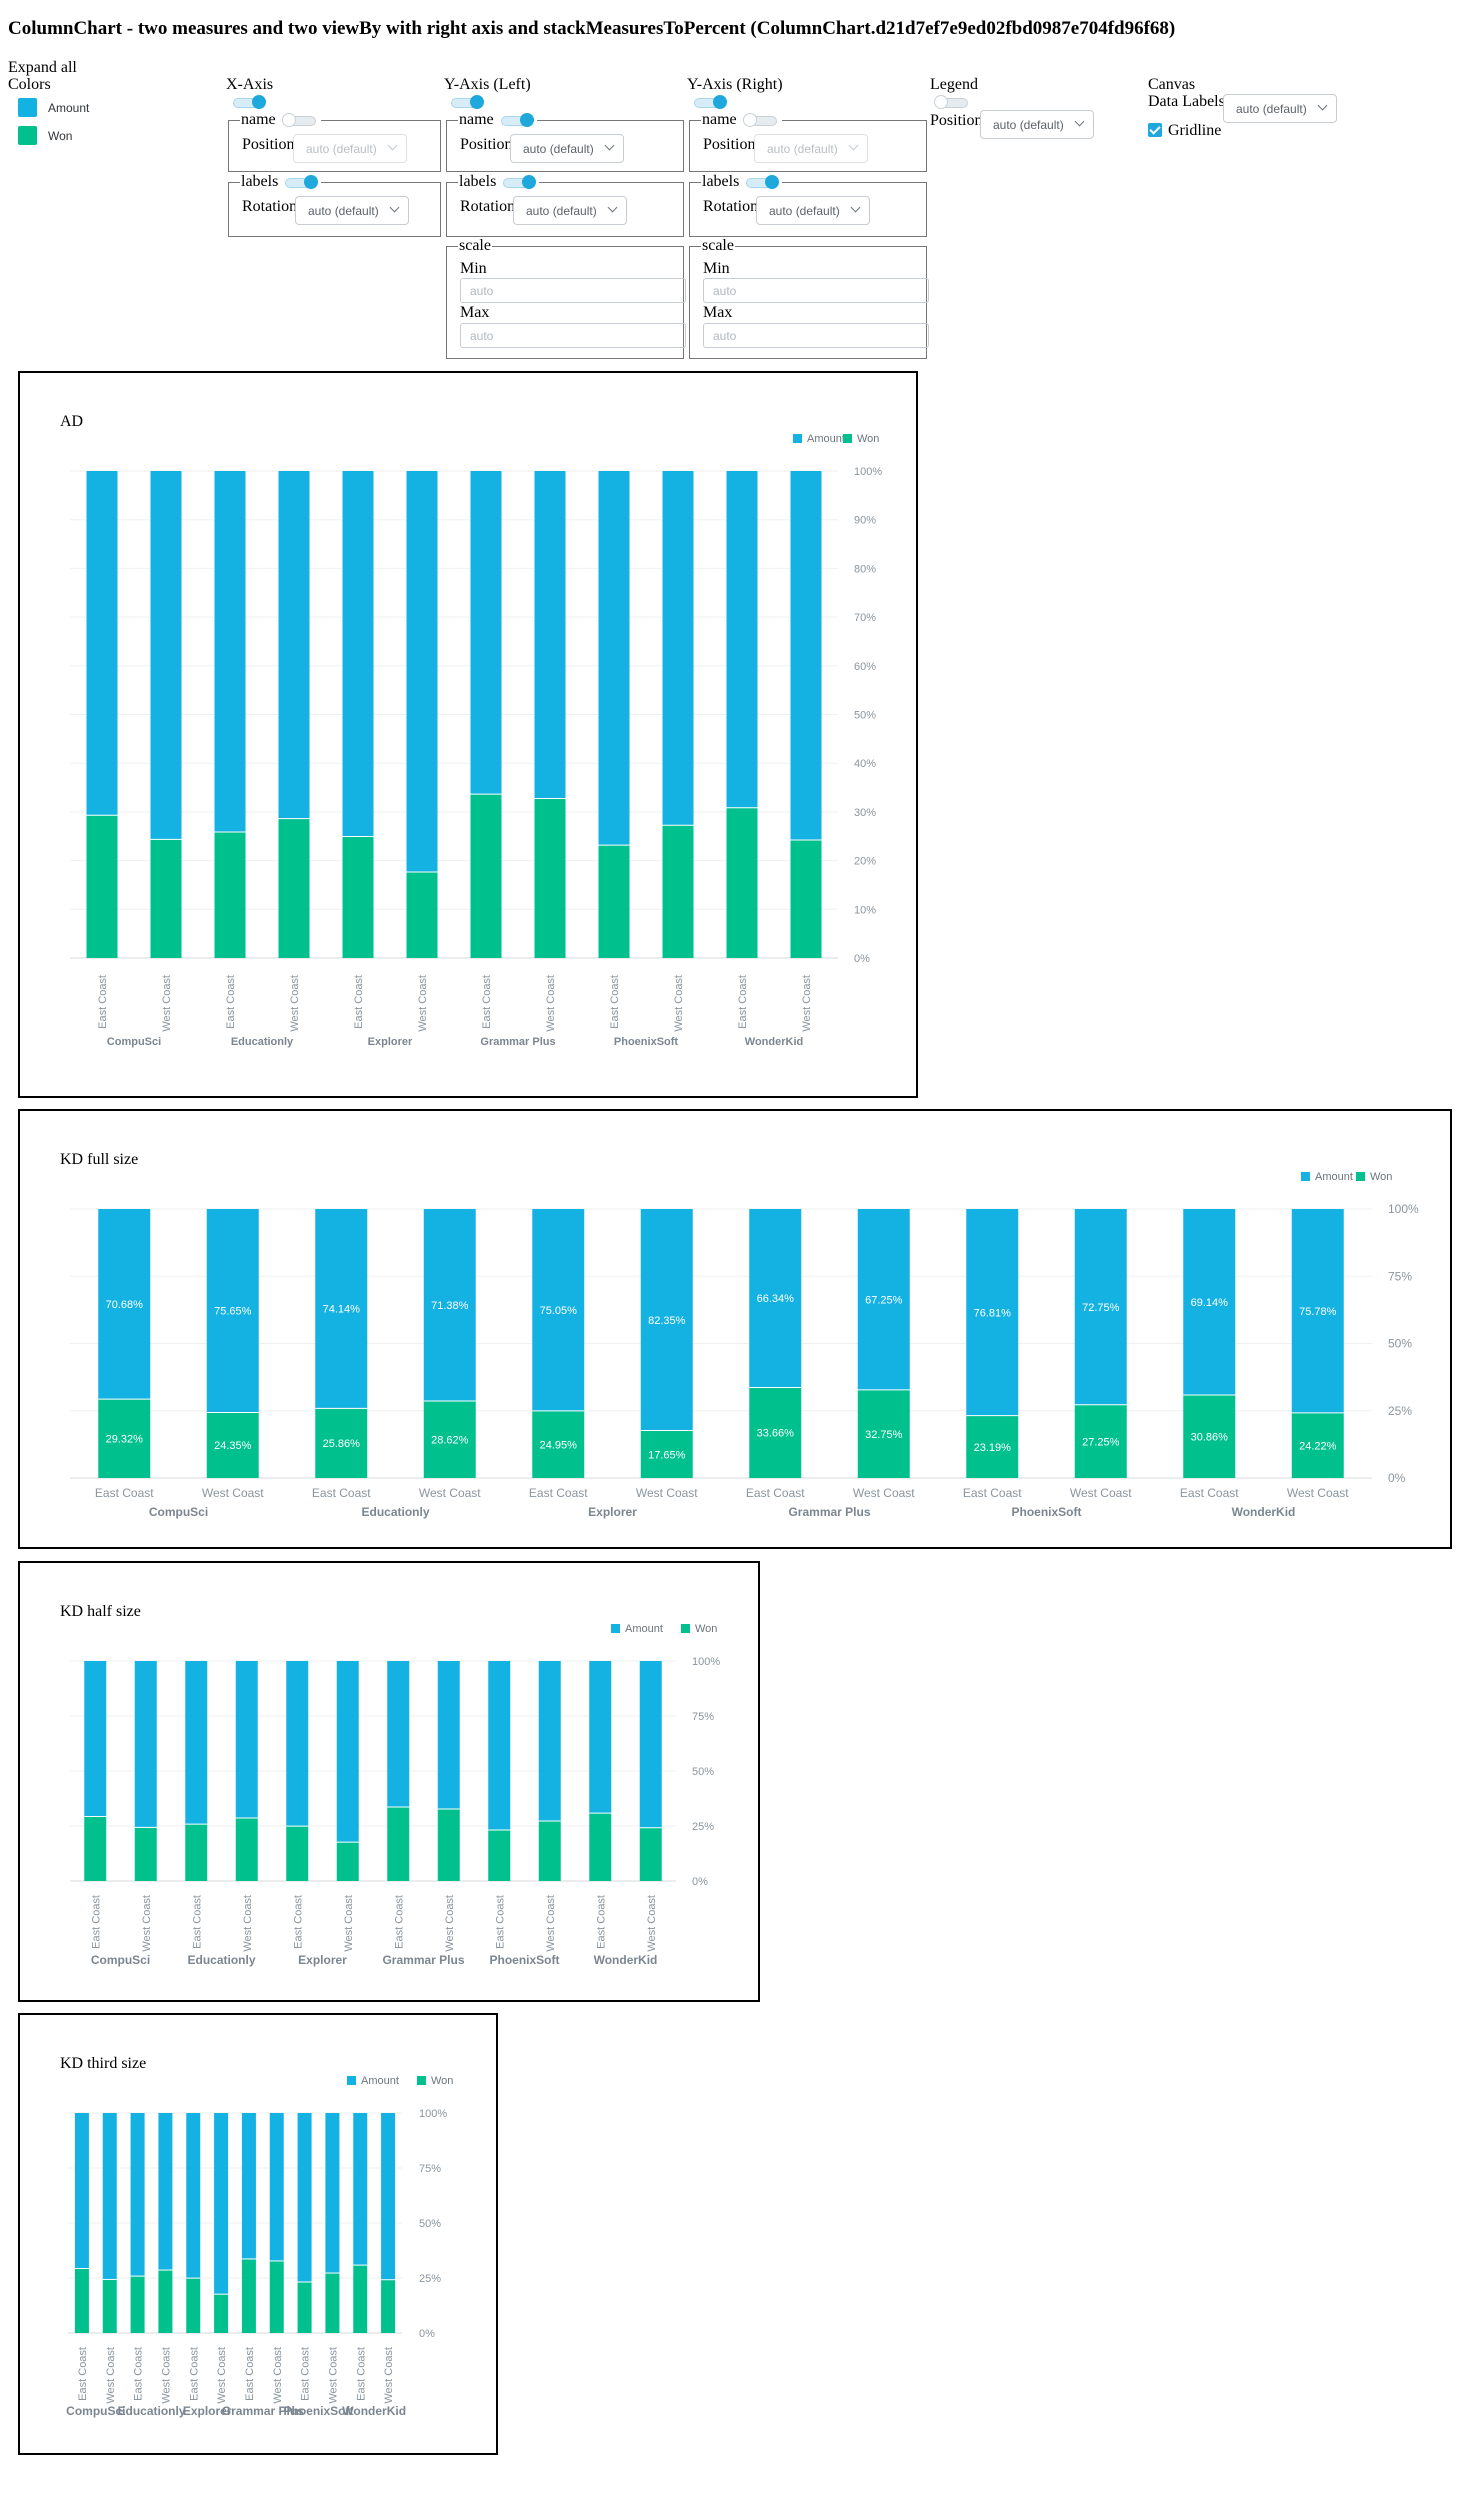  Describe the element at coordinates (735, 84) in the screenshot. I see `y-axis-right-heading: Y-Axis (Right)` at that location.